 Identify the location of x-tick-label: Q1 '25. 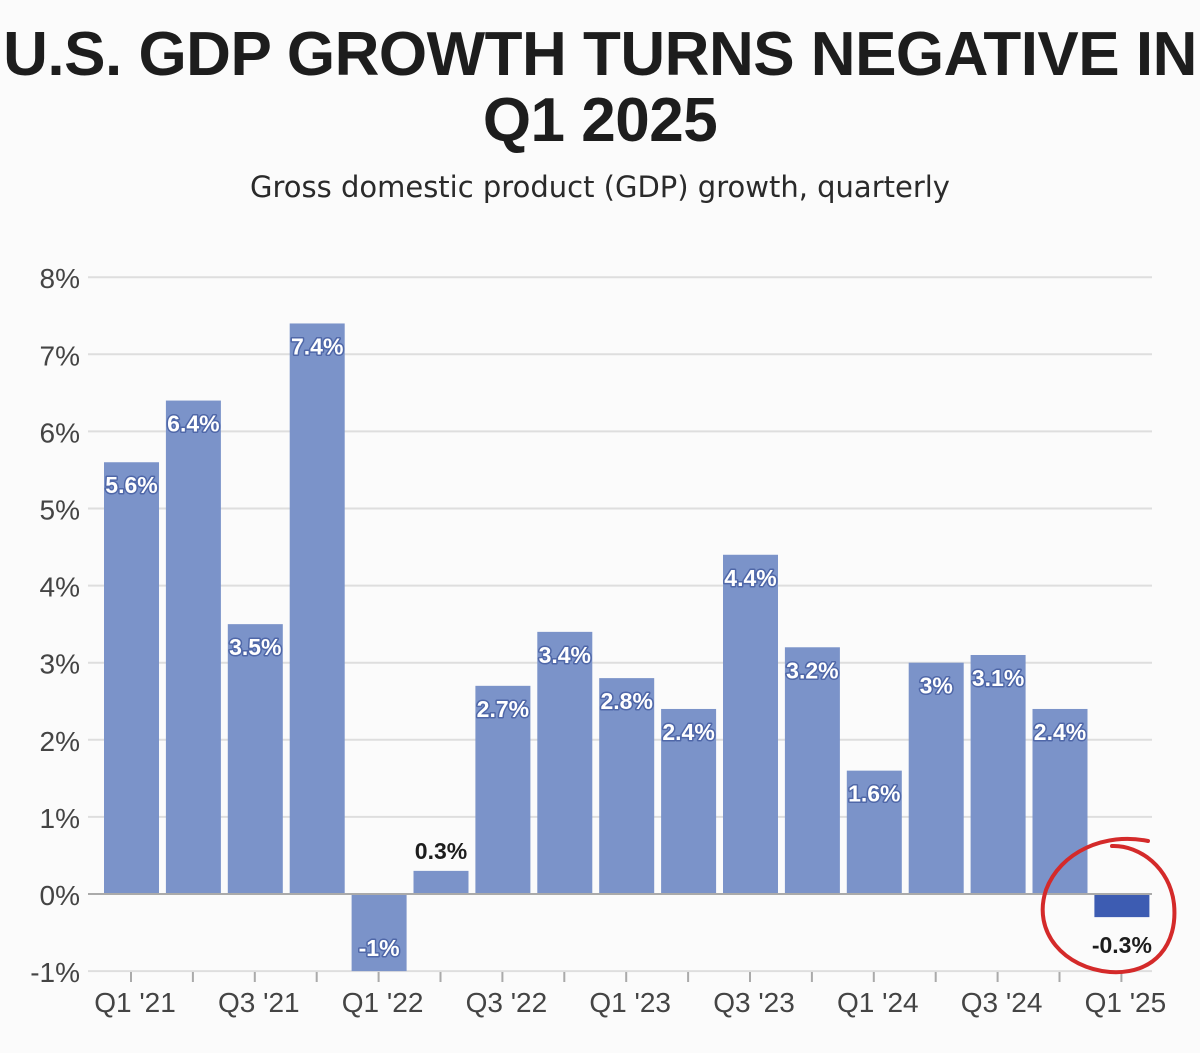
(1126, 1002).